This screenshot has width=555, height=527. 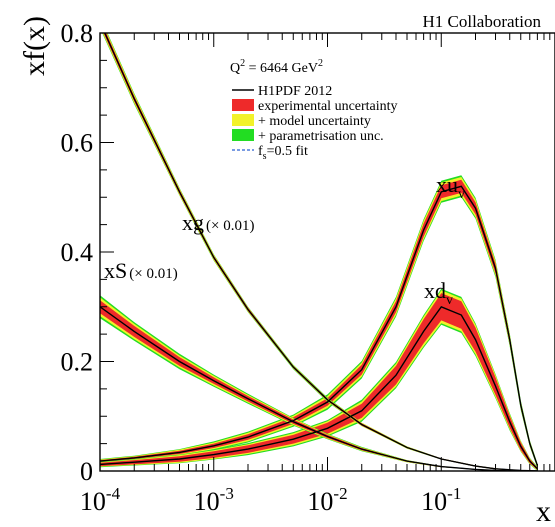 I want to click on x-tick-label: 10⁻⁴, so click(x=100, y=500).